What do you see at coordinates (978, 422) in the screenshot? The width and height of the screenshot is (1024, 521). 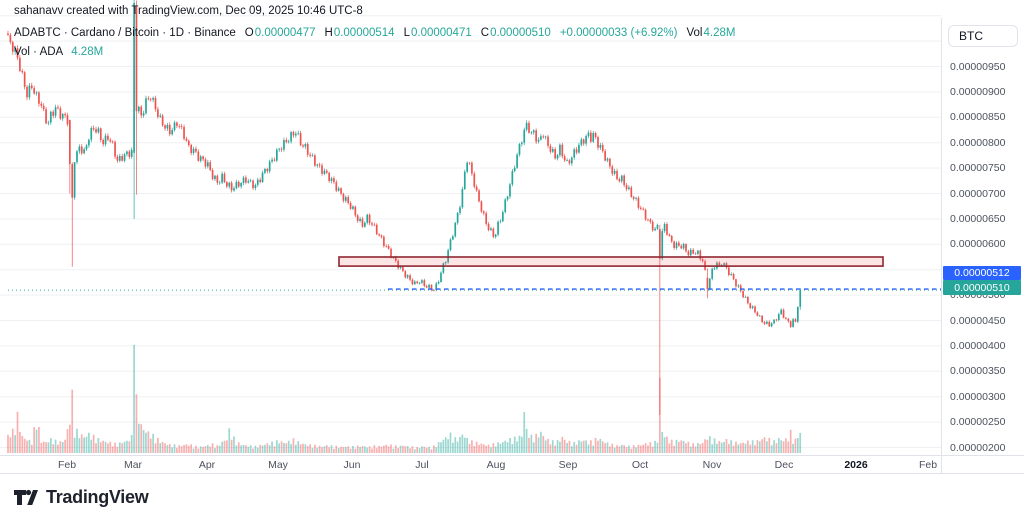 I see `price-tick: 0.00000250` at bounding box center [978, 422].